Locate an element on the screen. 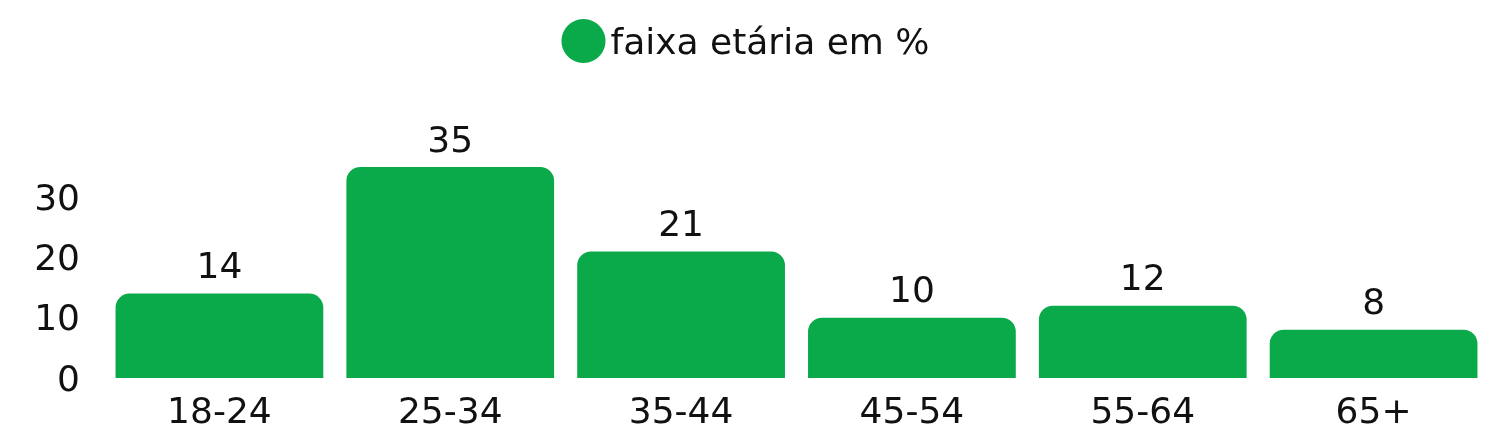 The width and height of the screenshot is (1491, 442). data-label: 21 is located at coordinates (681, 223).